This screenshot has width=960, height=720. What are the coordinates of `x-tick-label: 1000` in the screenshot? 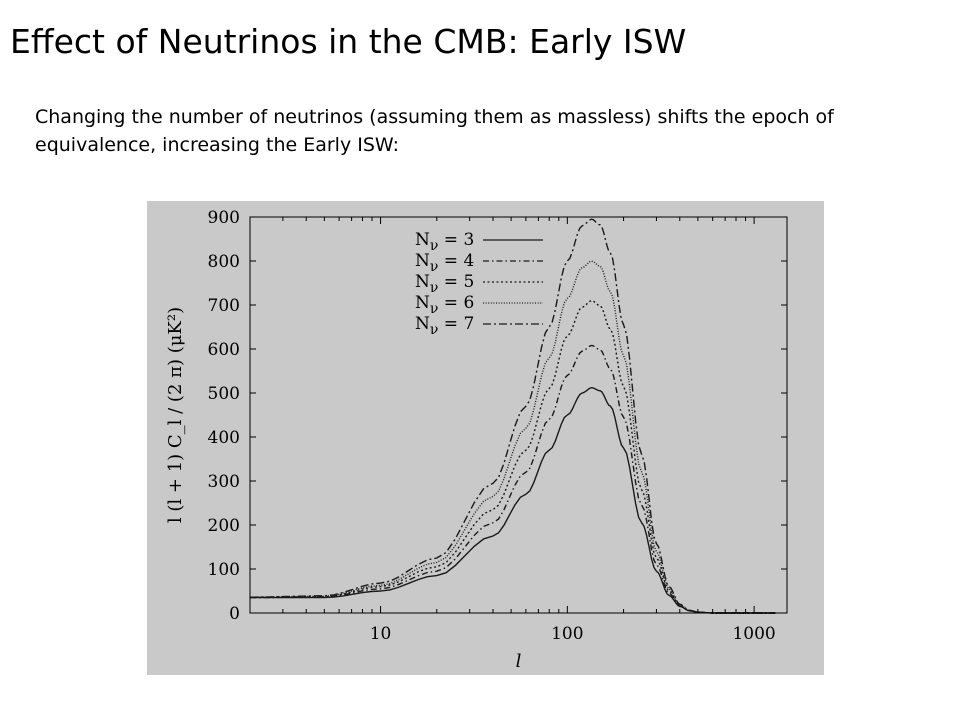 It's located at (753, 634).